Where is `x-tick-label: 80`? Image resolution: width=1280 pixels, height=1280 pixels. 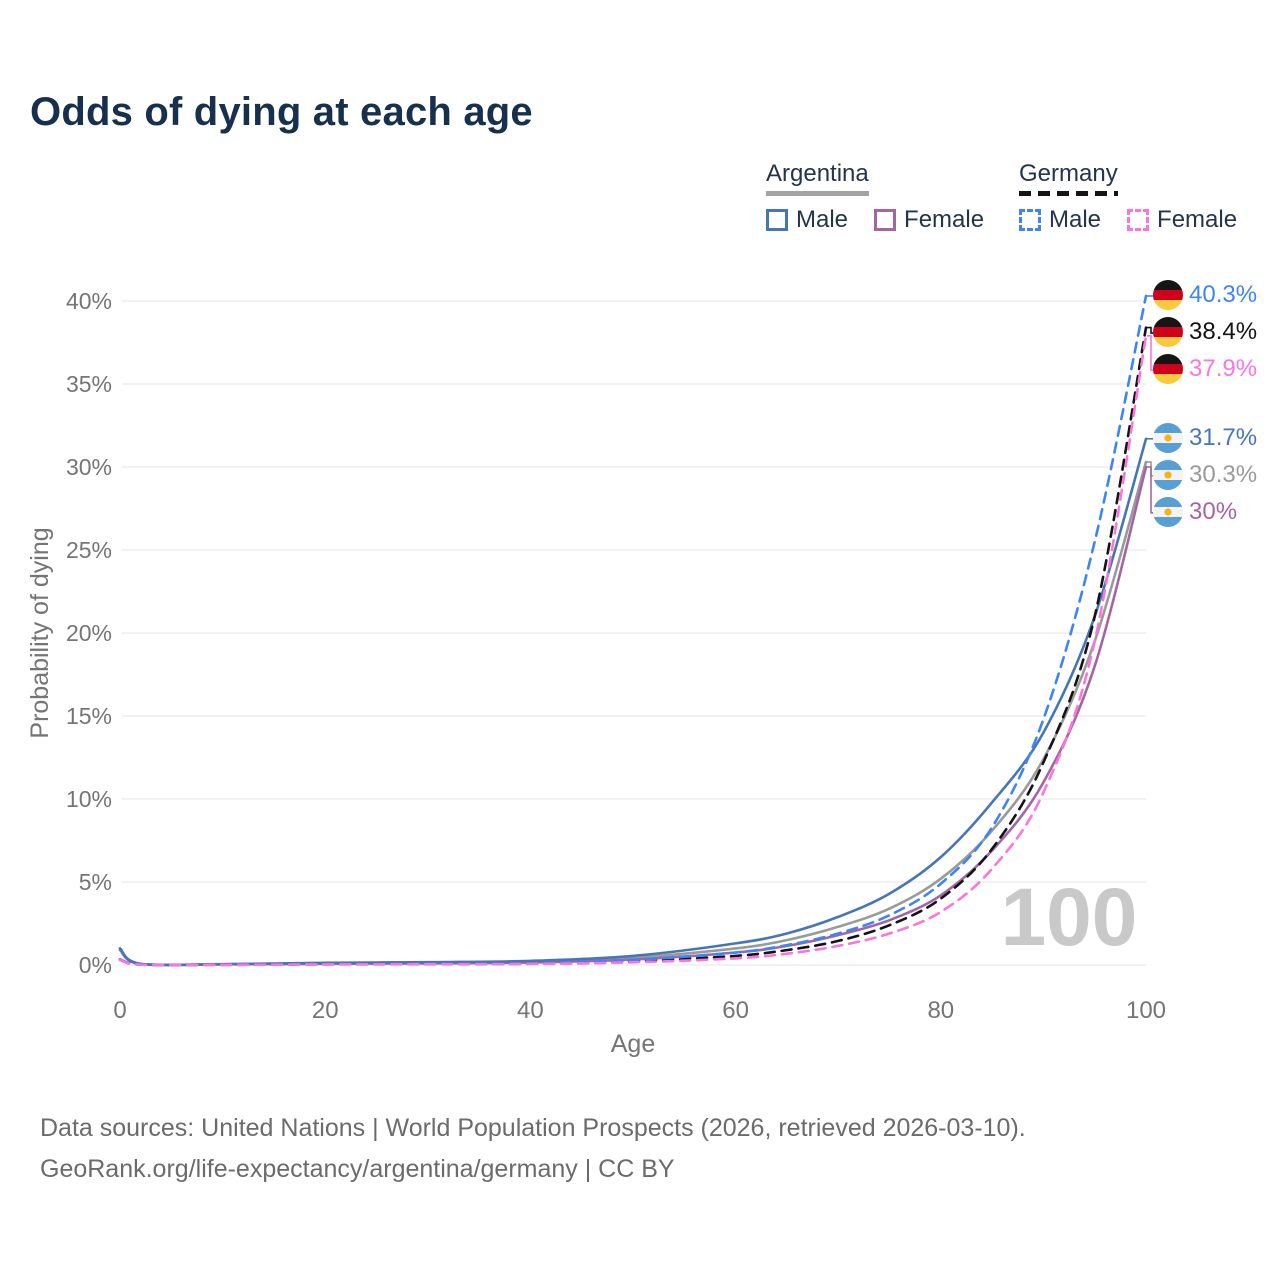 x-tick-label: 80 is located at coordinates (940, 1010).